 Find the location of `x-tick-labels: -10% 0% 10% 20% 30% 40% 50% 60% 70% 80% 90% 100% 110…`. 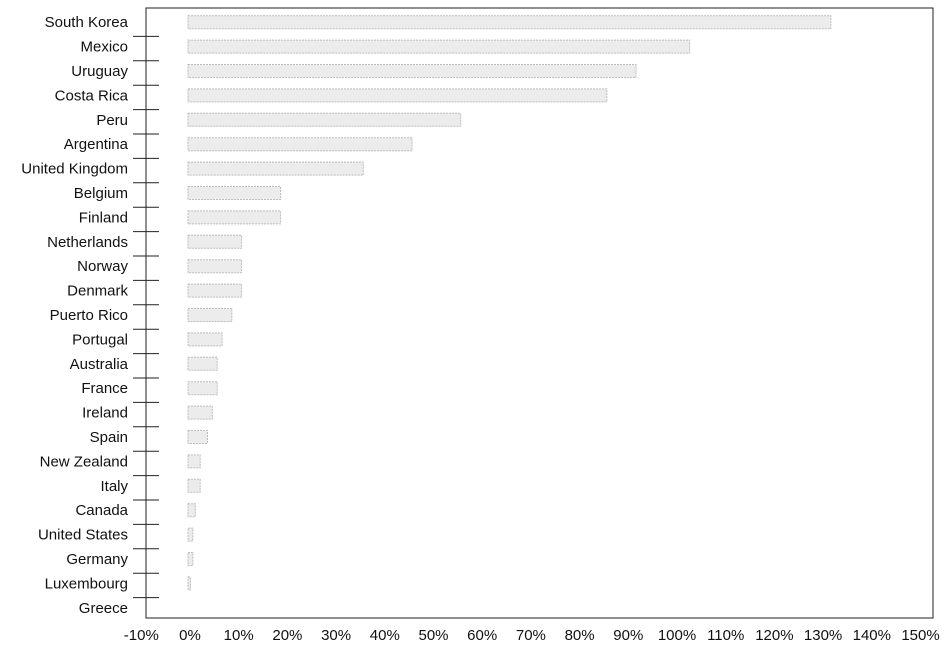

x-tick-labels: -10% 0% 10% 20% 30% 40% 50% 60% 70% 80% 90% 100% 110… is located at coordinates (532, 635).